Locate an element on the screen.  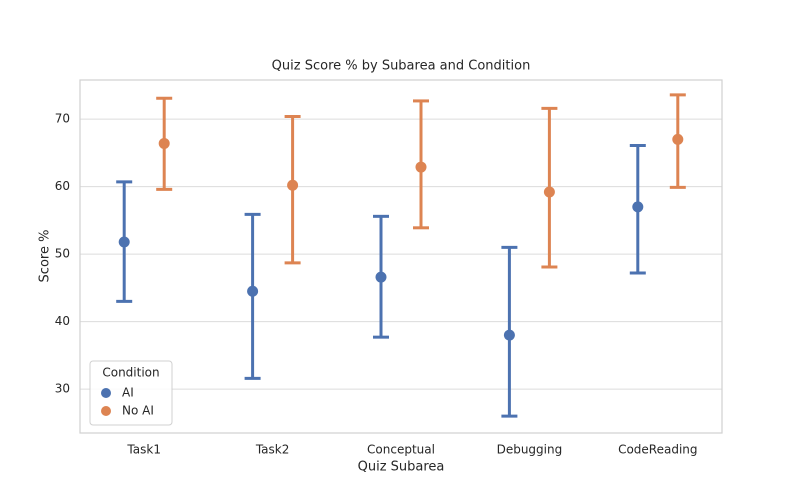
x-tick-label: CodeReading is located at coordinates (657, 450).